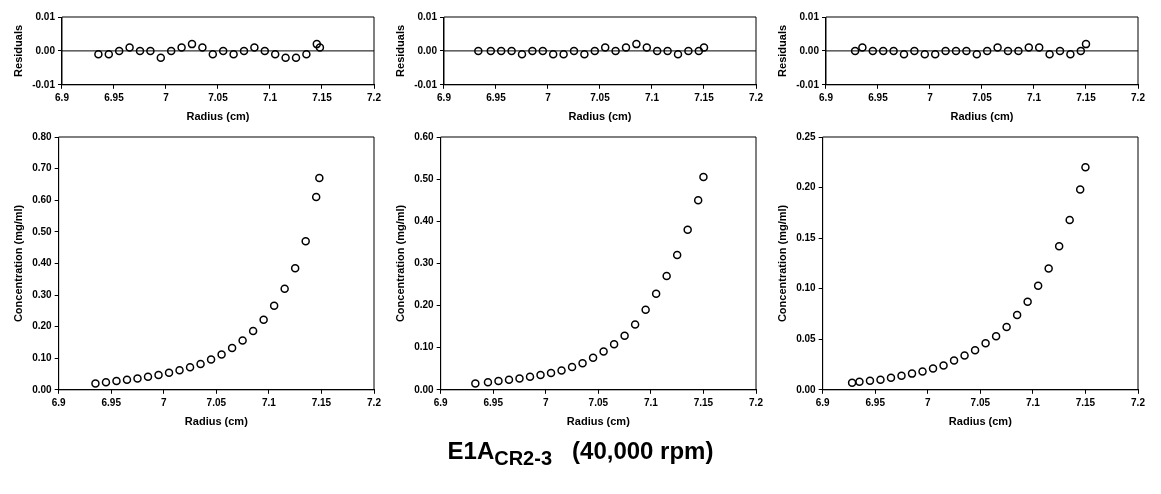  What do you see at coordinates (580, 453) in the screenshot?
I see `text: E1A$_{CR2-3}$ (40,000 rpm)` at bounding box center [580, 453].